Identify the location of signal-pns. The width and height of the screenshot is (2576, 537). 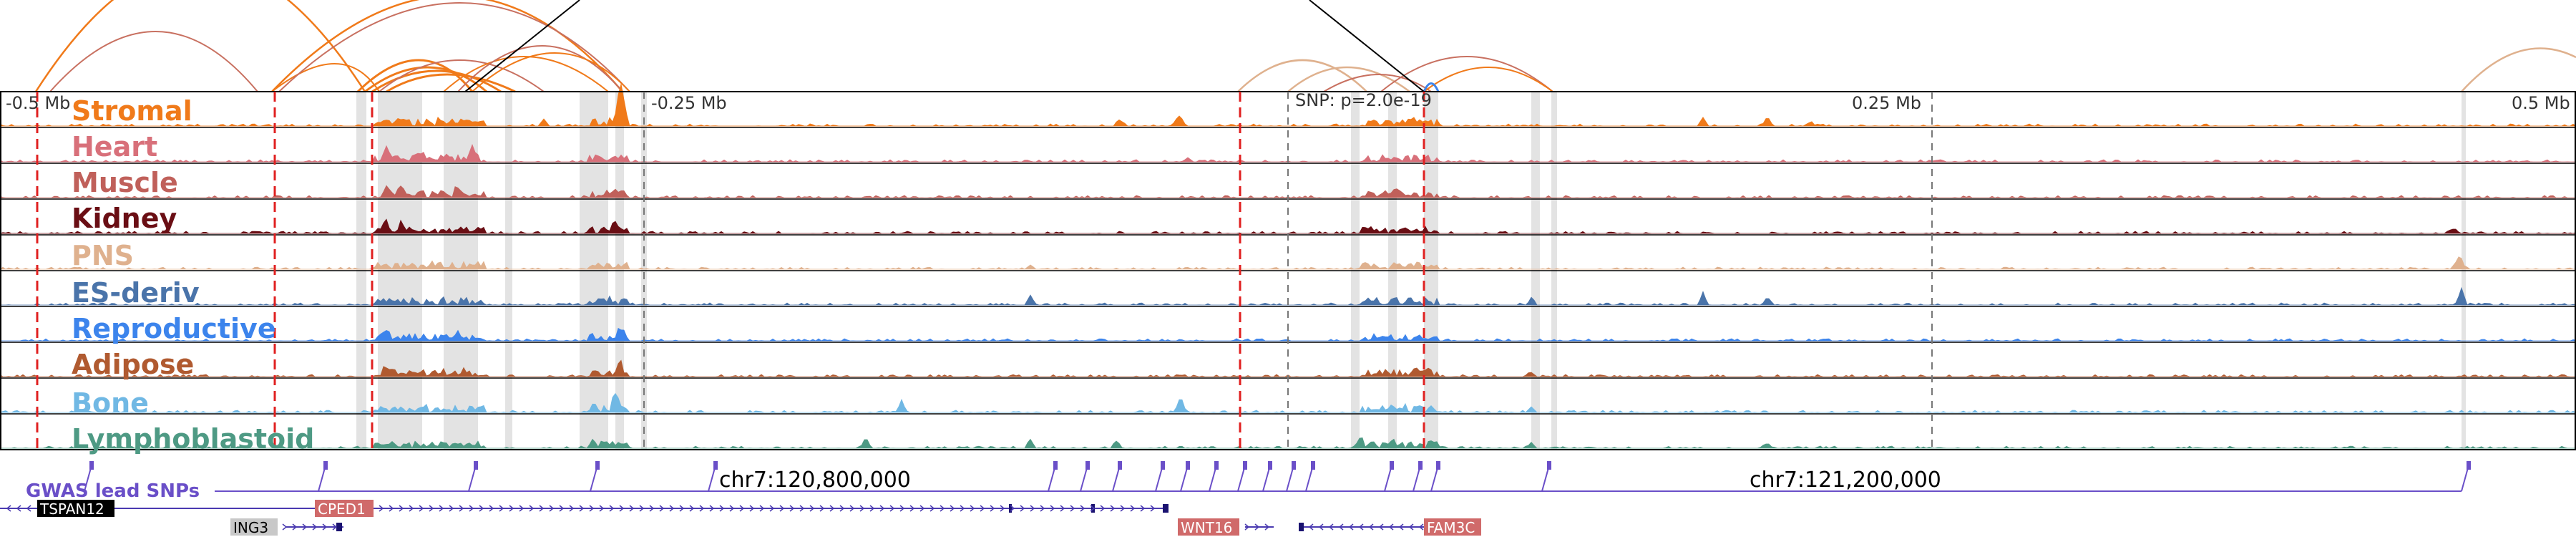
(1288, 263).